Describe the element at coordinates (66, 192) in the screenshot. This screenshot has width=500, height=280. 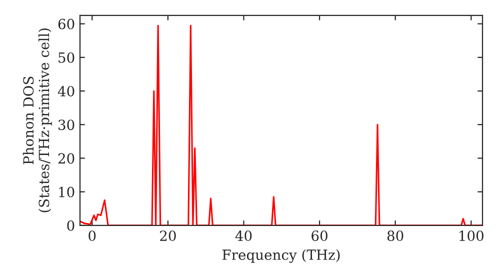
I see `y-tick-label: 10` at that location.